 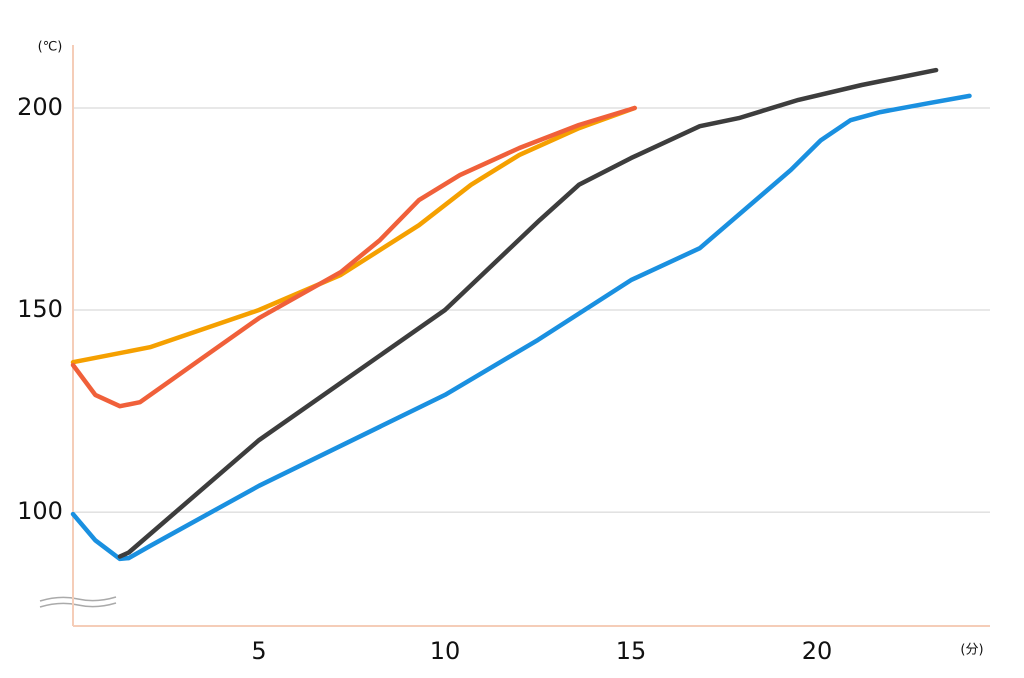 I want to click on x-tick-label: 15, so click(x=631, y=651).